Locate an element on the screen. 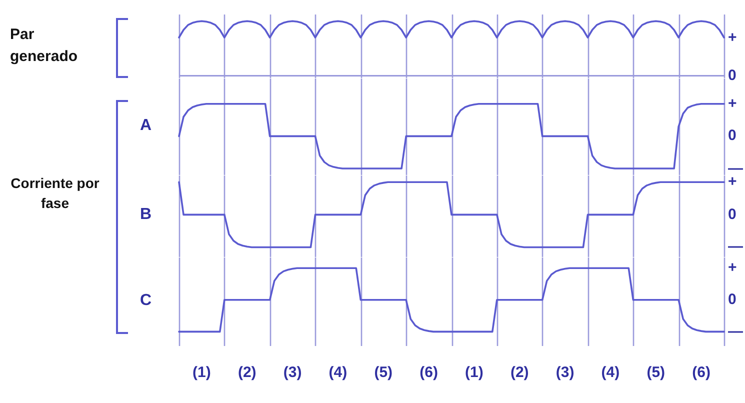  y-axis-title: A is located at coordinates (146, 125).